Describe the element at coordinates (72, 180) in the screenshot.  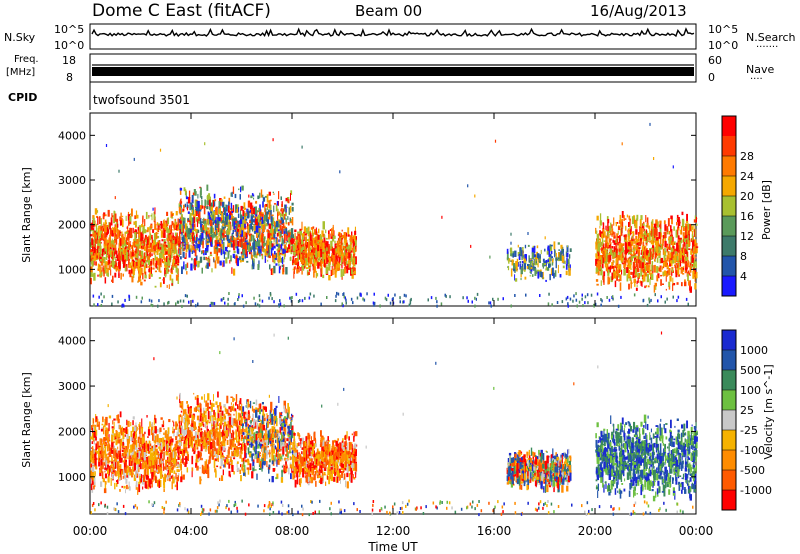
I see `y-tick-label: 3000` at that location.